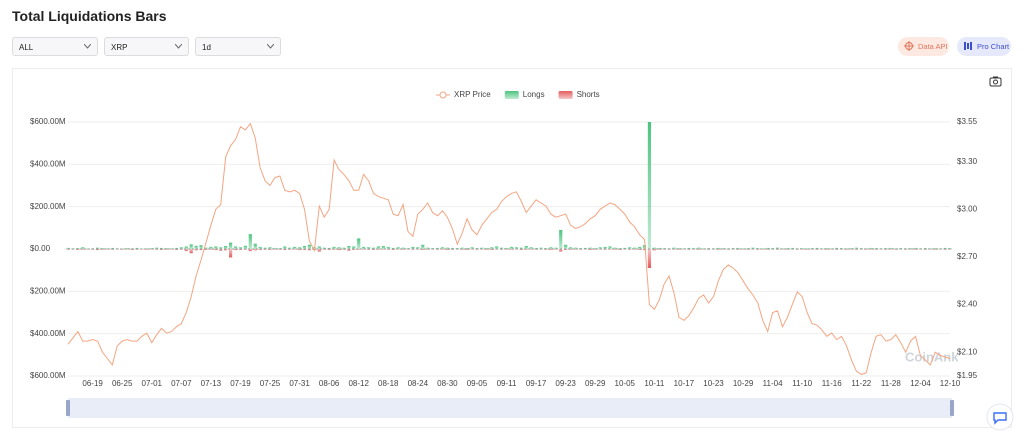 The height and width of the screenshot is (444, 1024). Describe the element at coordinates (968, 46) in the screenshot. I see `icon` at that location.